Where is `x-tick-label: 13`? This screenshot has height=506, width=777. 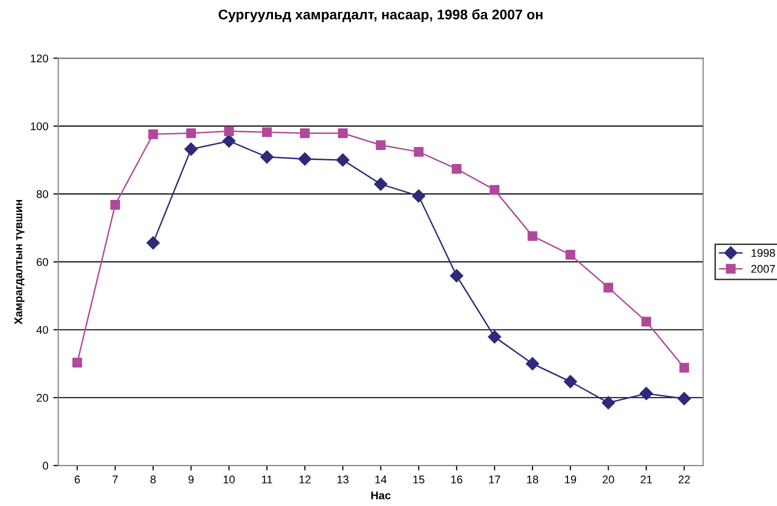 x-tick-label: 13 is located at coordinates (342, 480).